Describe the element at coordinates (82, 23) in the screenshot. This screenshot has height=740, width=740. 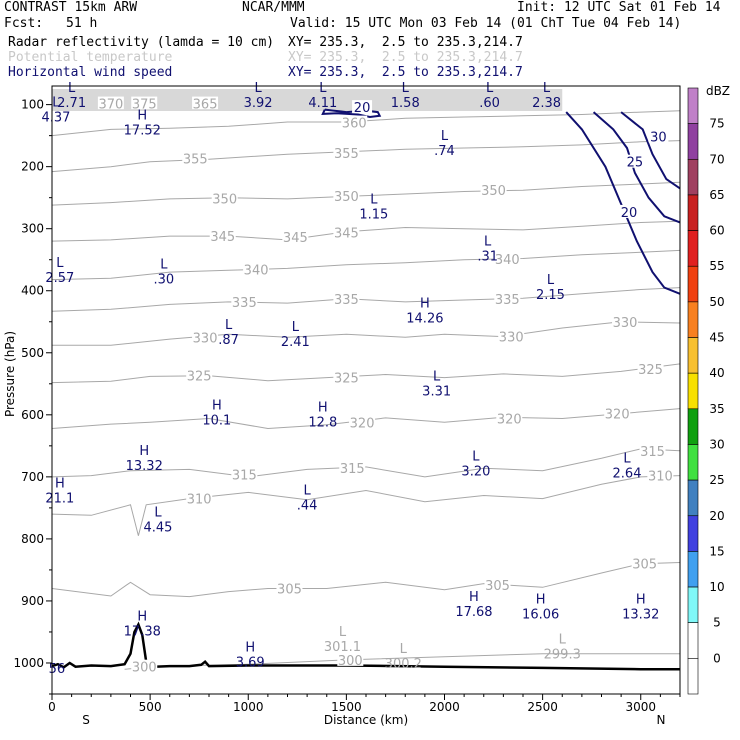
I see `forecast-hour: 51 h` at that location.